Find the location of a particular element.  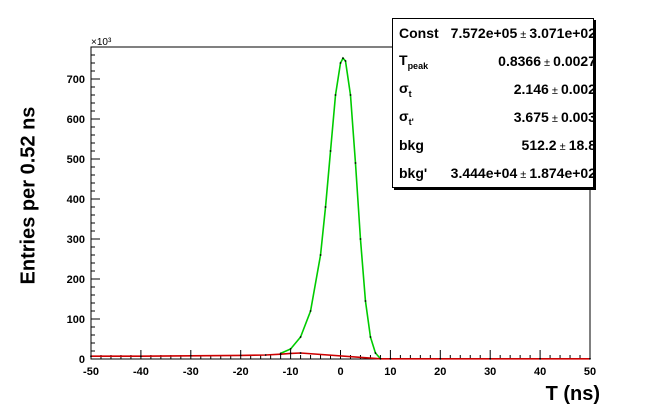

stats-label: Tpeak is located at coordinates (414, 61).